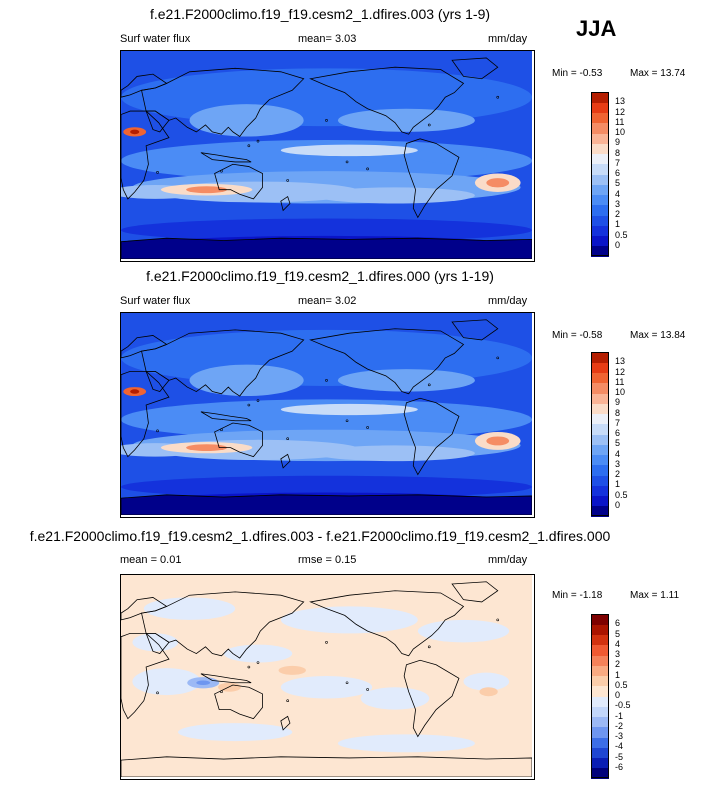 The image size is (720, 788). What do you see at coordinates (658, 335) in the screenshot?
I see `panel2-max-label: Max = 13.84` at bounding box center [658, 335].